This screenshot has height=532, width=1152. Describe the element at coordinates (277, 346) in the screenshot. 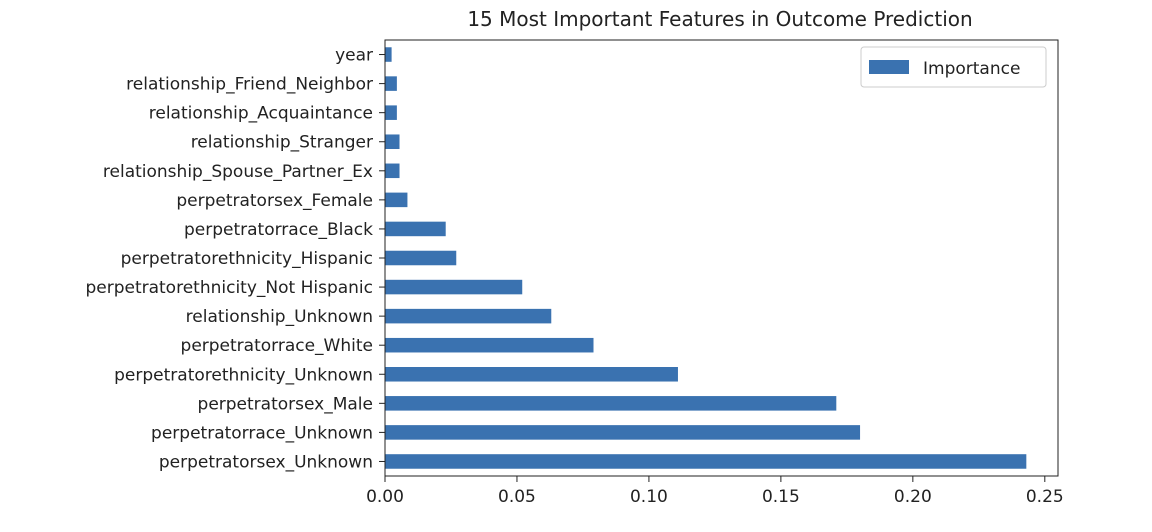

I see `y-tick-label: perpetratorrace_White` at that location.